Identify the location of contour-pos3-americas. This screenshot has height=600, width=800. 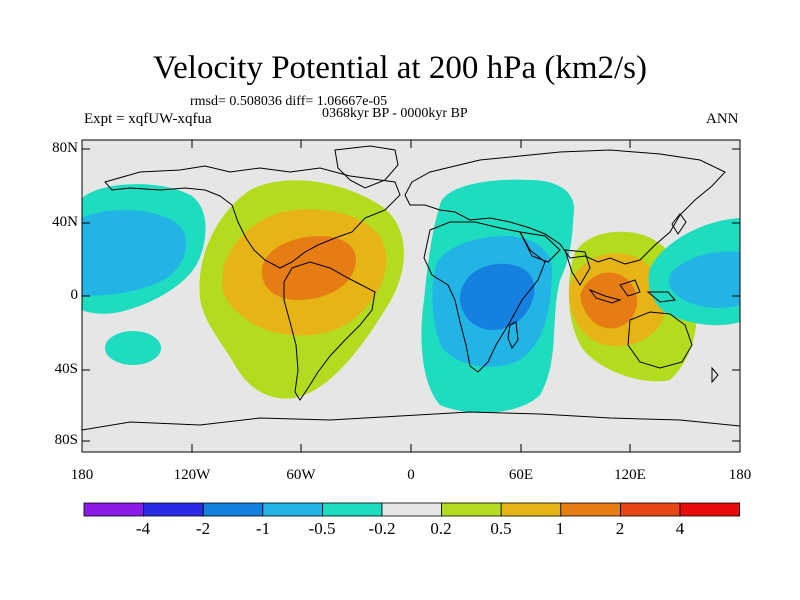
(308, 268).